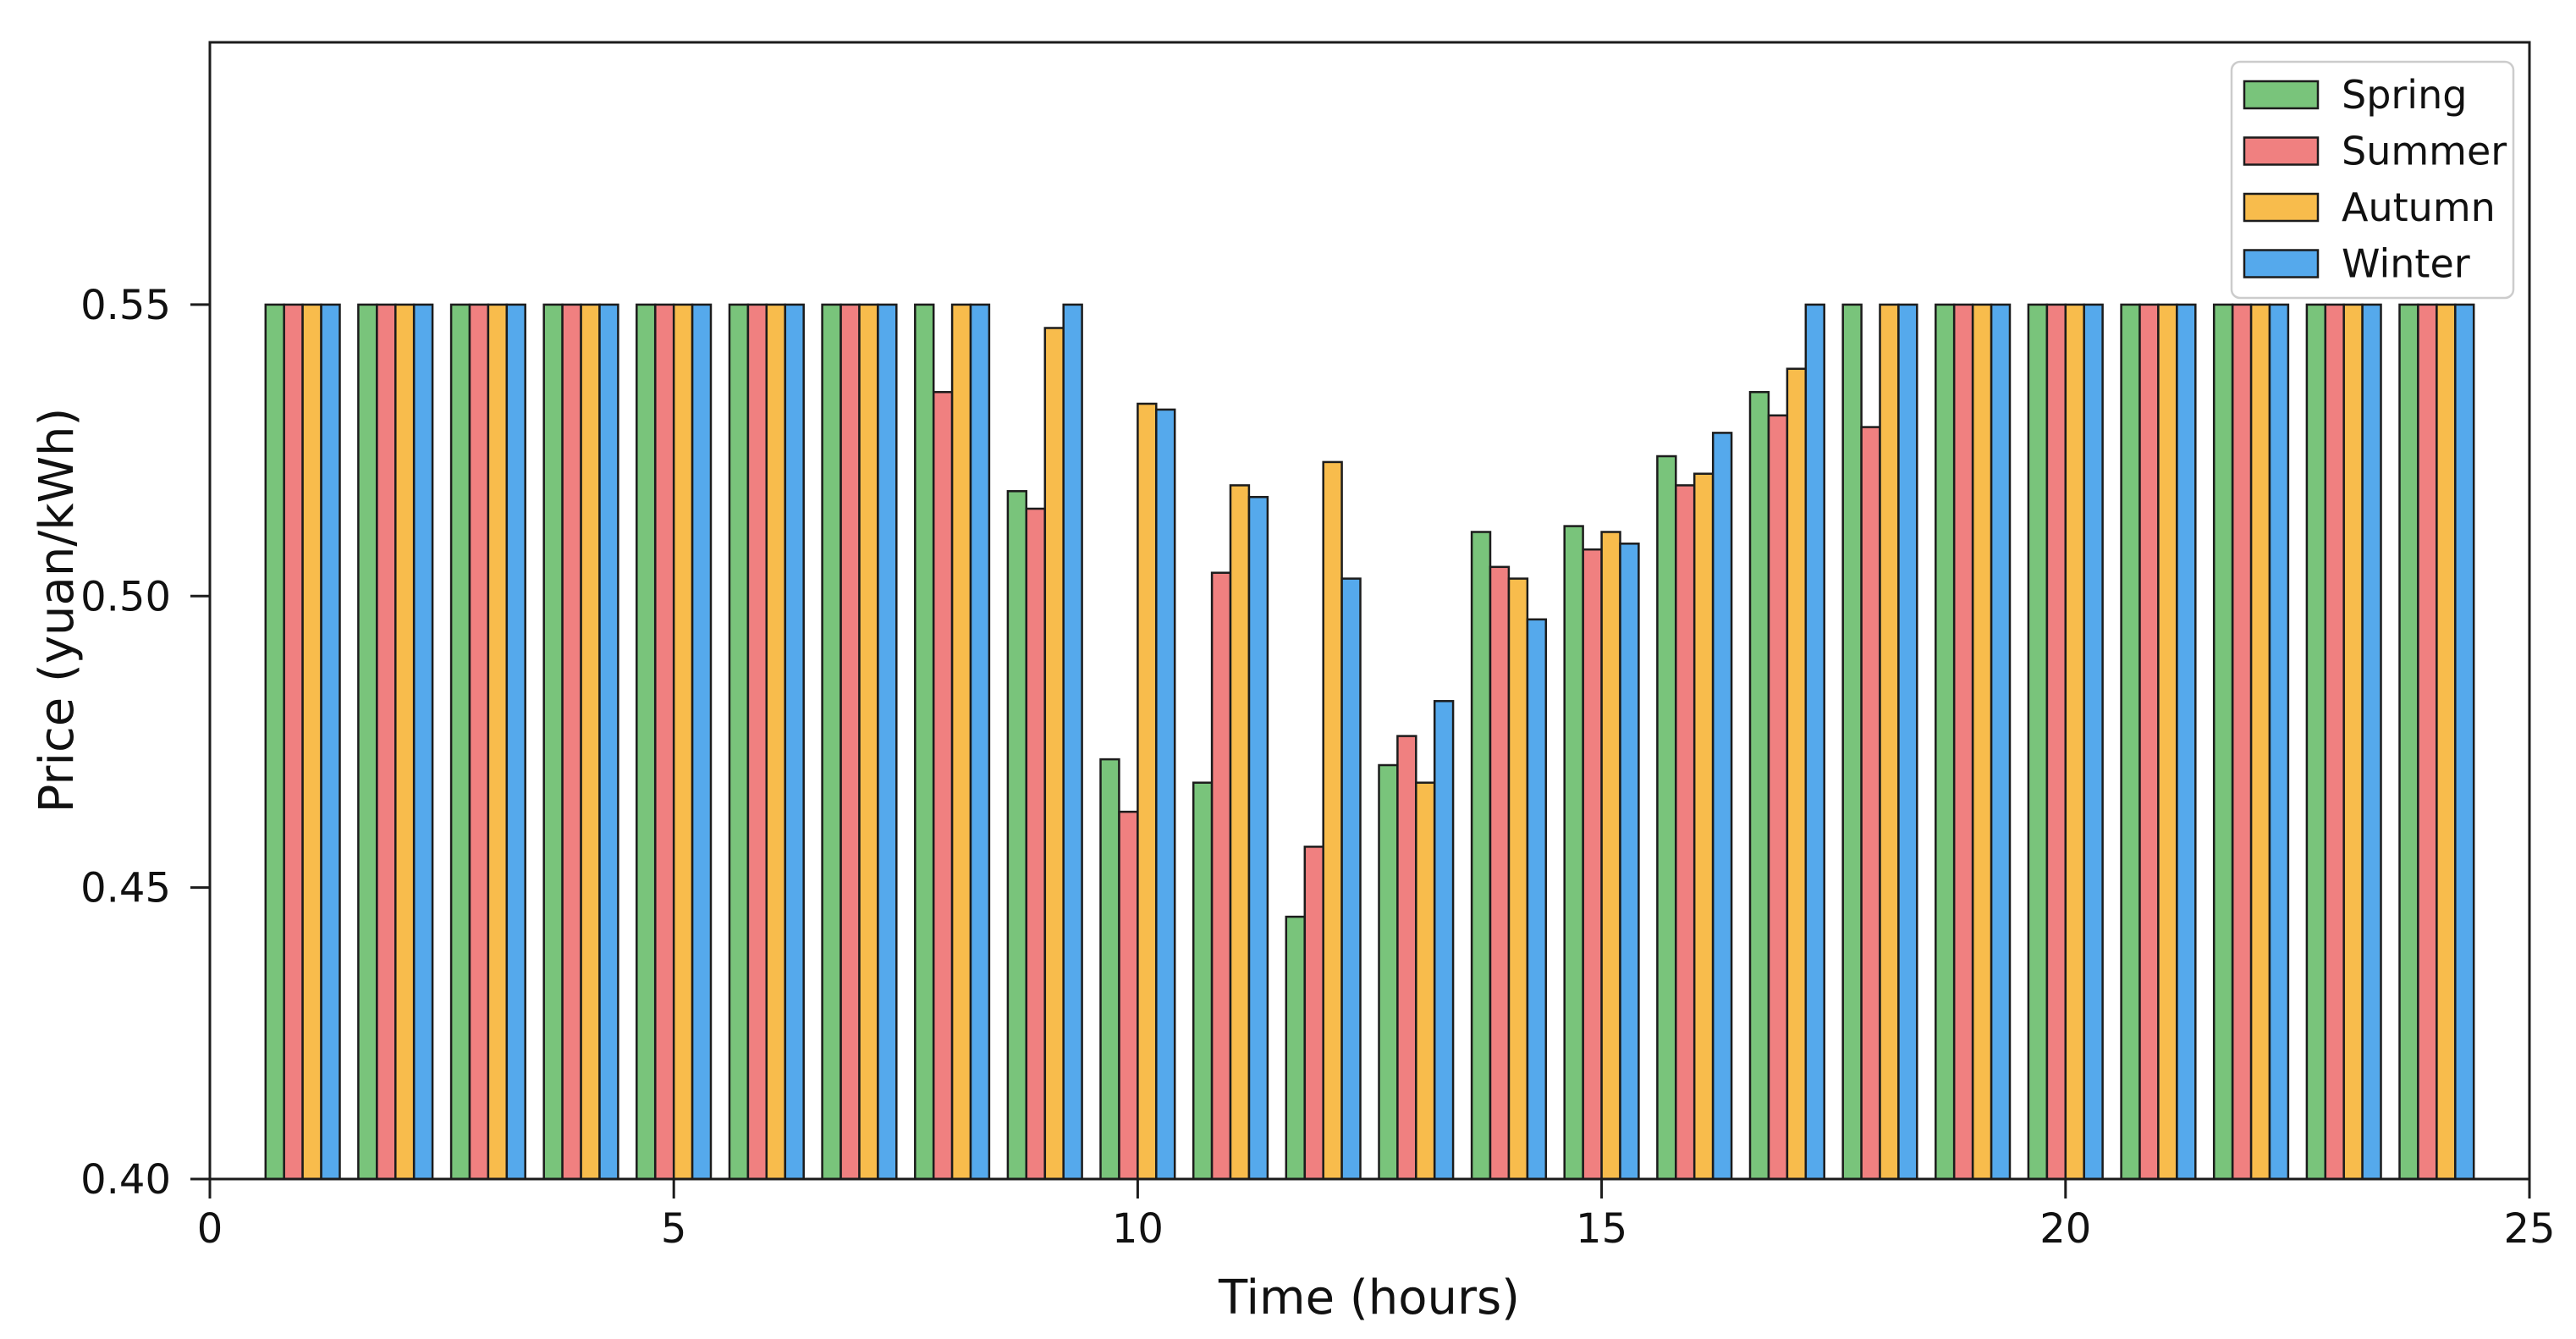  What do you see at coordinates (1629, 862) in the screenshot?
I see `bar-winter-h15` at bounding box center [1629, 862].